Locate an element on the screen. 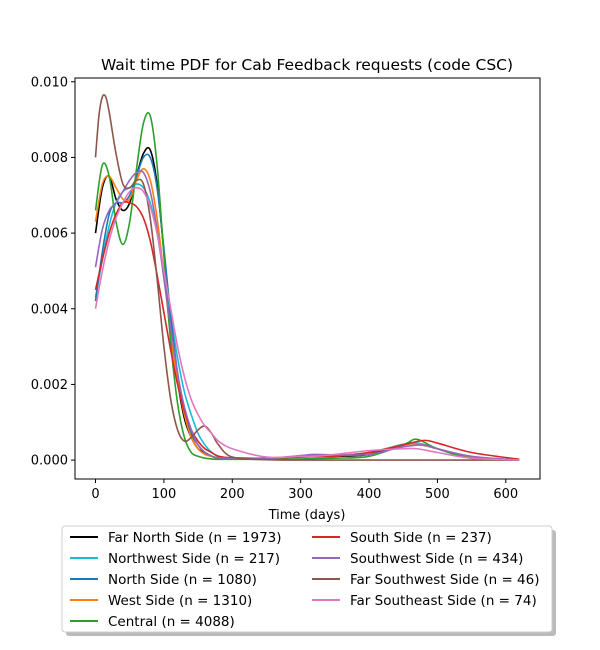 The height and width of the screenshot is (650, 600). x-tick-label: 300 is located at coordinates (300, 494).